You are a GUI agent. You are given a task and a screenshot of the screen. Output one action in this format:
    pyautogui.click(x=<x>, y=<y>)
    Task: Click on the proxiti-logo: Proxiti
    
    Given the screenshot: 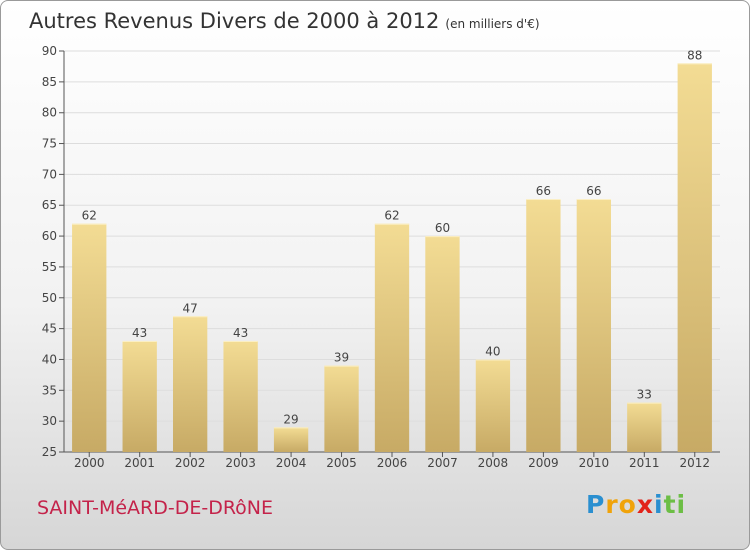 What is the action you would take?
    pyautogui.click(x=636, y=504)
    